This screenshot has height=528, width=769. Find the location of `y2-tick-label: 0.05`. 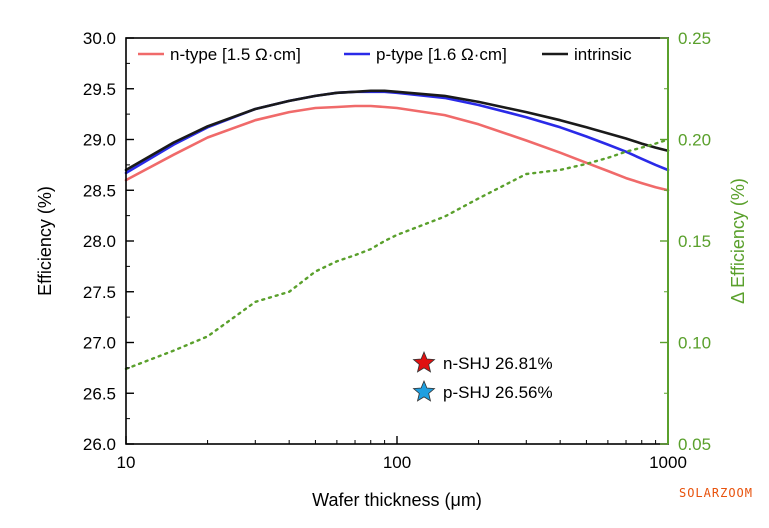

y2-tick-label: 0.05 is located at coordinates (694, 444).